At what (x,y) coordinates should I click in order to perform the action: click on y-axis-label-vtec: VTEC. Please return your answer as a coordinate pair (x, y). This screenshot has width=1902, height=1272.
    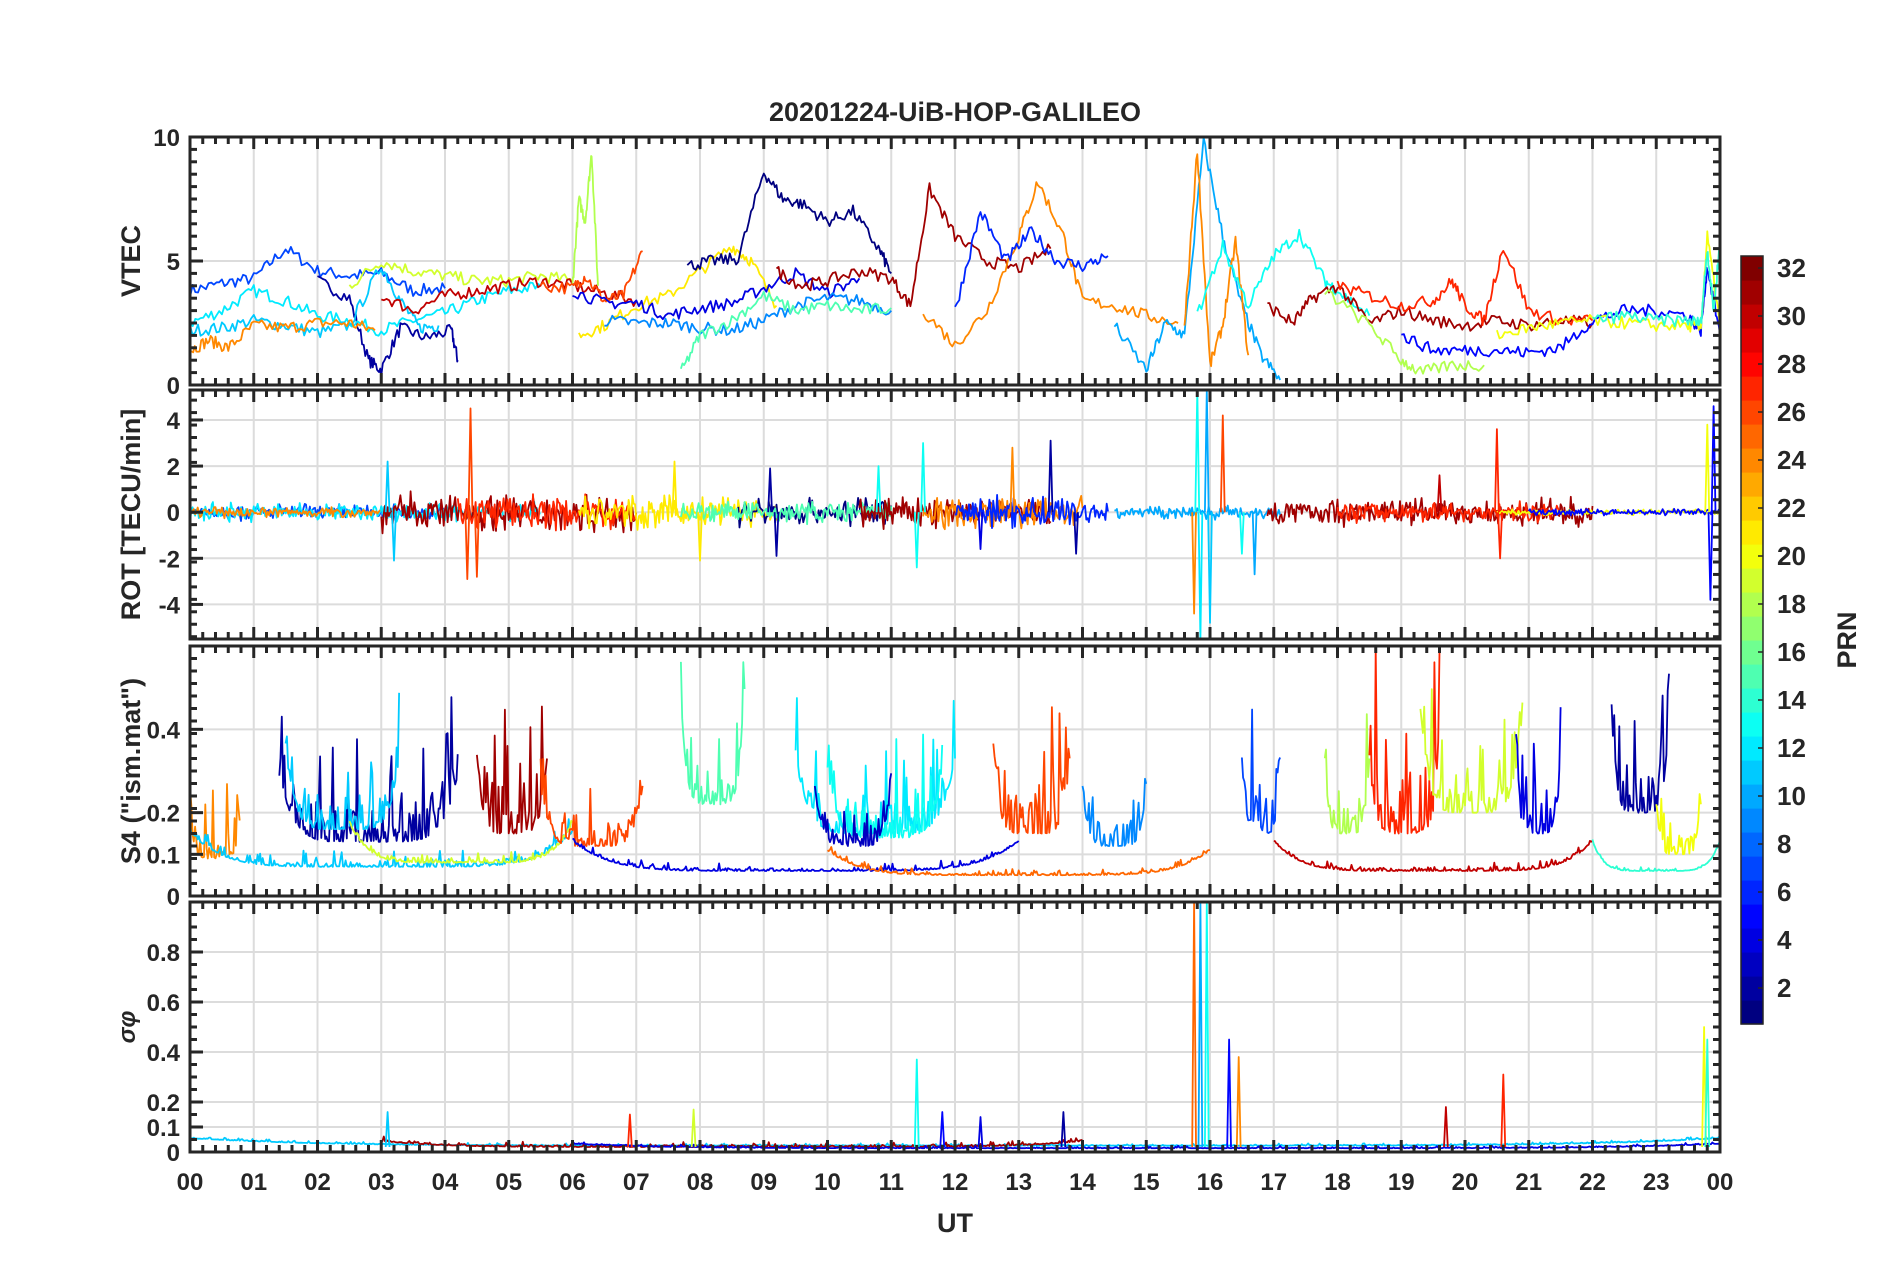
    Looking at the image, I should click on (131, 261).